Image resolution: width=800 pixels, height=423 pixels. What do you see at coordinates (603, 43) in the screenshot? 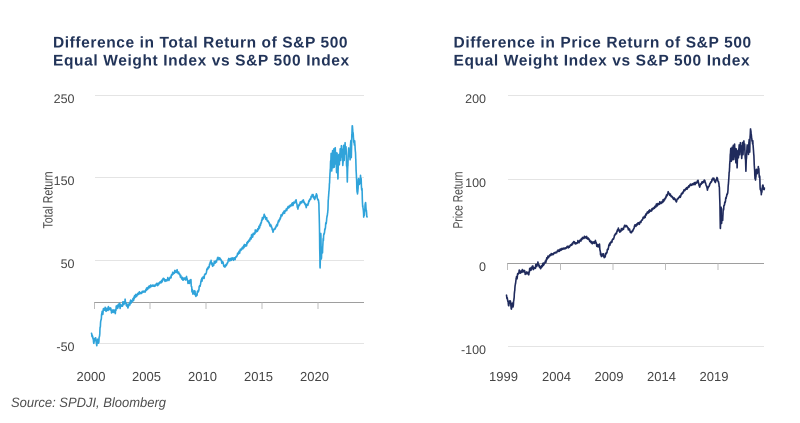
I see `svg-text:Difference in Price Return of: Difference in Price Return of S&P 500` at bounding box center [603, 43].